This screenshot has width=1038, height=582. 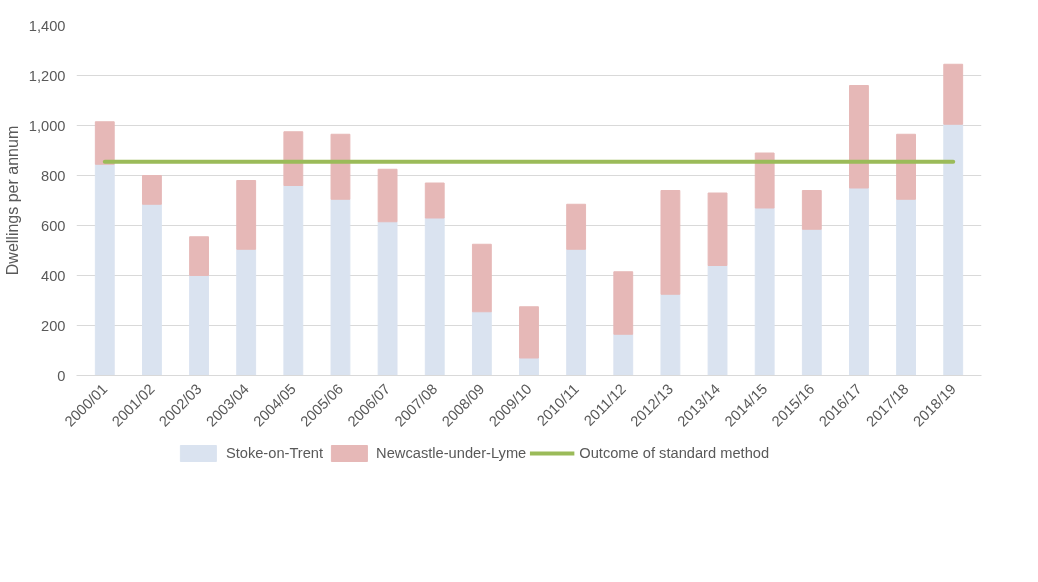 What do you see at coordinates (12, 200) in the screenshot?
I see `y-axis-title: Dwellings per annum` at bounding box center [12, 200].